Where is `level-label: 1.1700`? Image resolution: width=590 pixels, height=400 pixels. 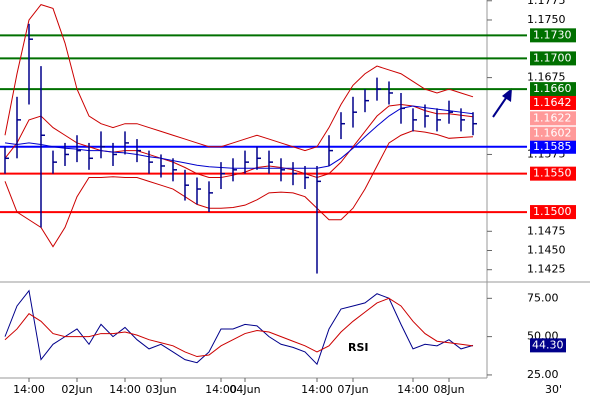
level-label: 1.1700 is located at coordinates (552, 57).